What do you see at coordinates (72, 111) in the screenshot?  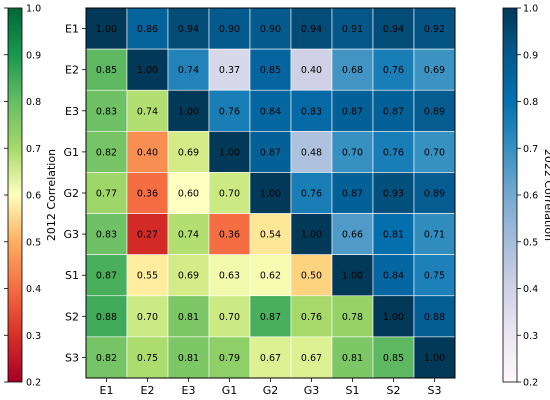 I see `row-label: E3` at bounding box center [72, 111].